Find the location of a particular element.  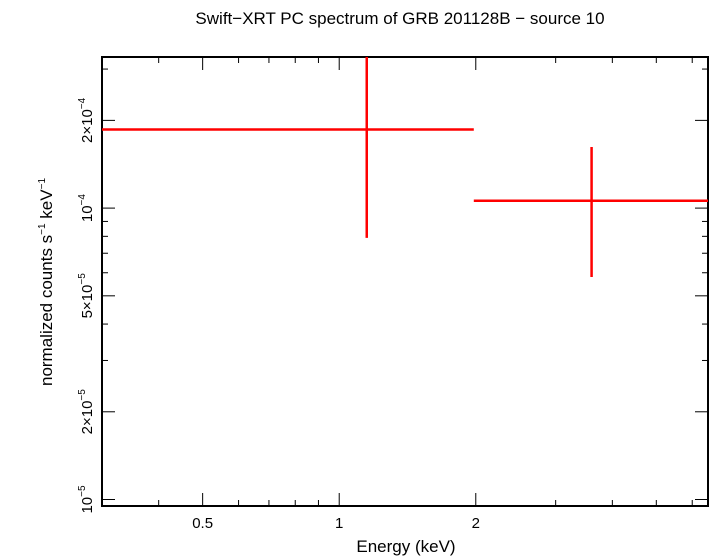

y-tick-label: 2×10−5 is located at coordinates (86, 412).